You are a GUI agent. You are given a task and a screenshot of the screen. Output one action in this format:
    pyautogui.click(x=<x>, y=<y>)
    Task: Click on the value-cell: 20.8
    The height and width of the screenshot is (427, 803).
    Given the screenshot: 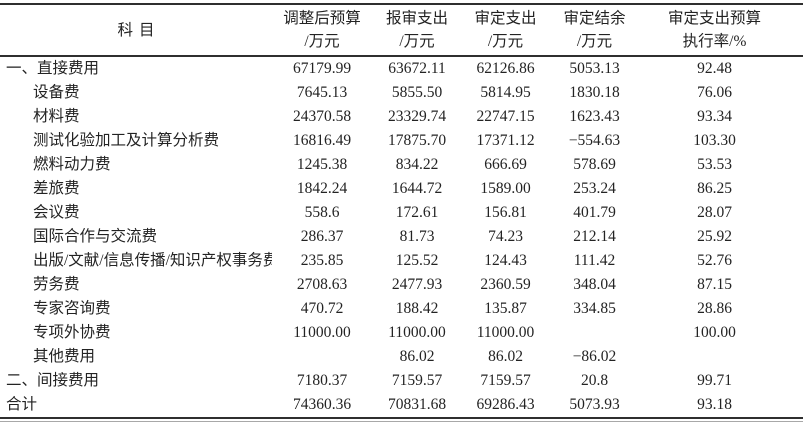 What is the action you would take?
    pyautogui.click(x=594, y=380)
    